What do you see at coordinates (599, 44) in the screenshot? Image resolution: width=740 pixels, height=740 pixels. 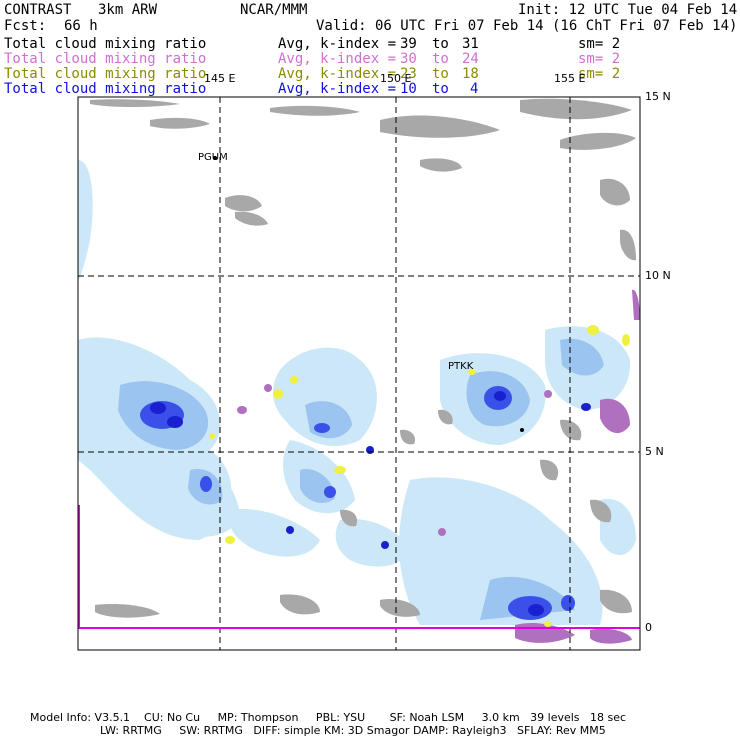 I see `field-sm-1: sm= 2` at bounding box center [599, 44].